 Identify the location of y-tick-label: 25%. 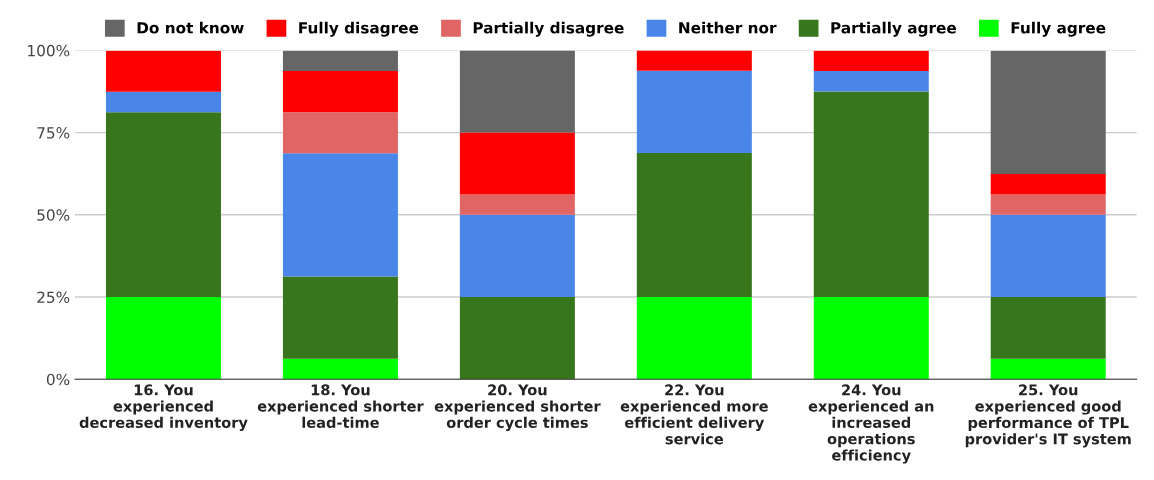
(53, 297).